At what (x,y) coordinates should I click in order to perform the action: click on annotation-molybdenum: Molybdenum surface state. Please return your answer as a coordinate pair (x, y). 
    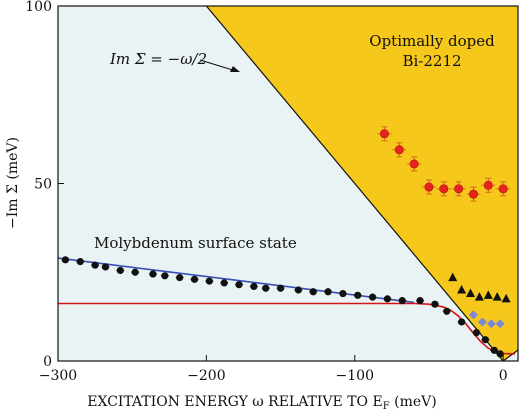
    Looking at the image, I should click on (195, 243).